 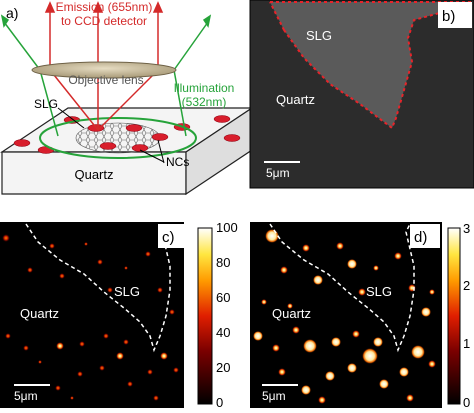 I want to click on quartz-label-a: Quartz, so click(x=93, y=174).